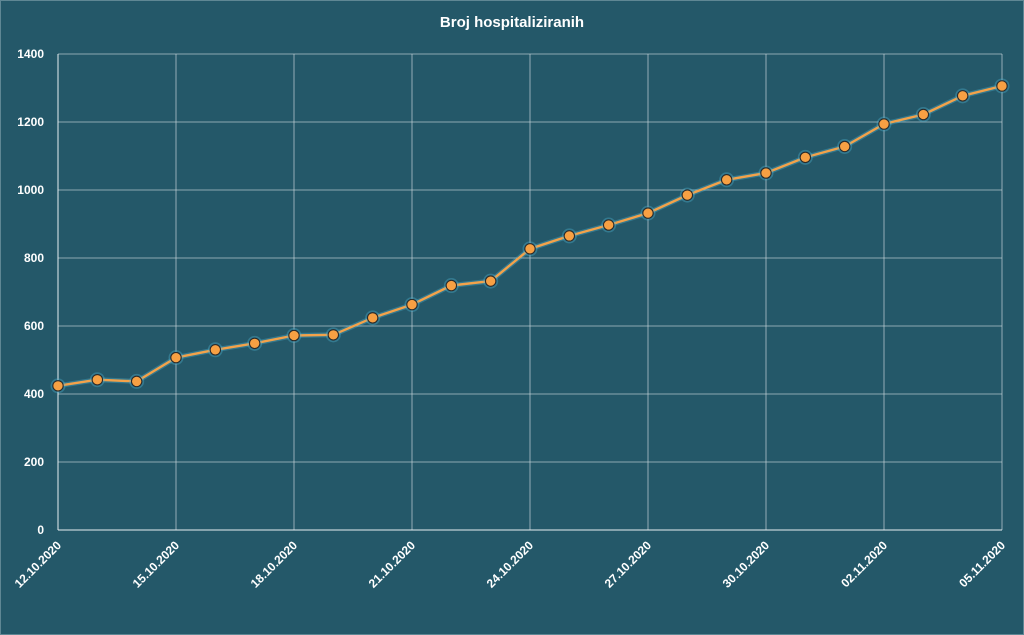 The image size is (1024, 635). What do you see at coordinates (34, 326) in the screenshot?
I see `y-tick-label: 600` at bounding box center [34, 326].